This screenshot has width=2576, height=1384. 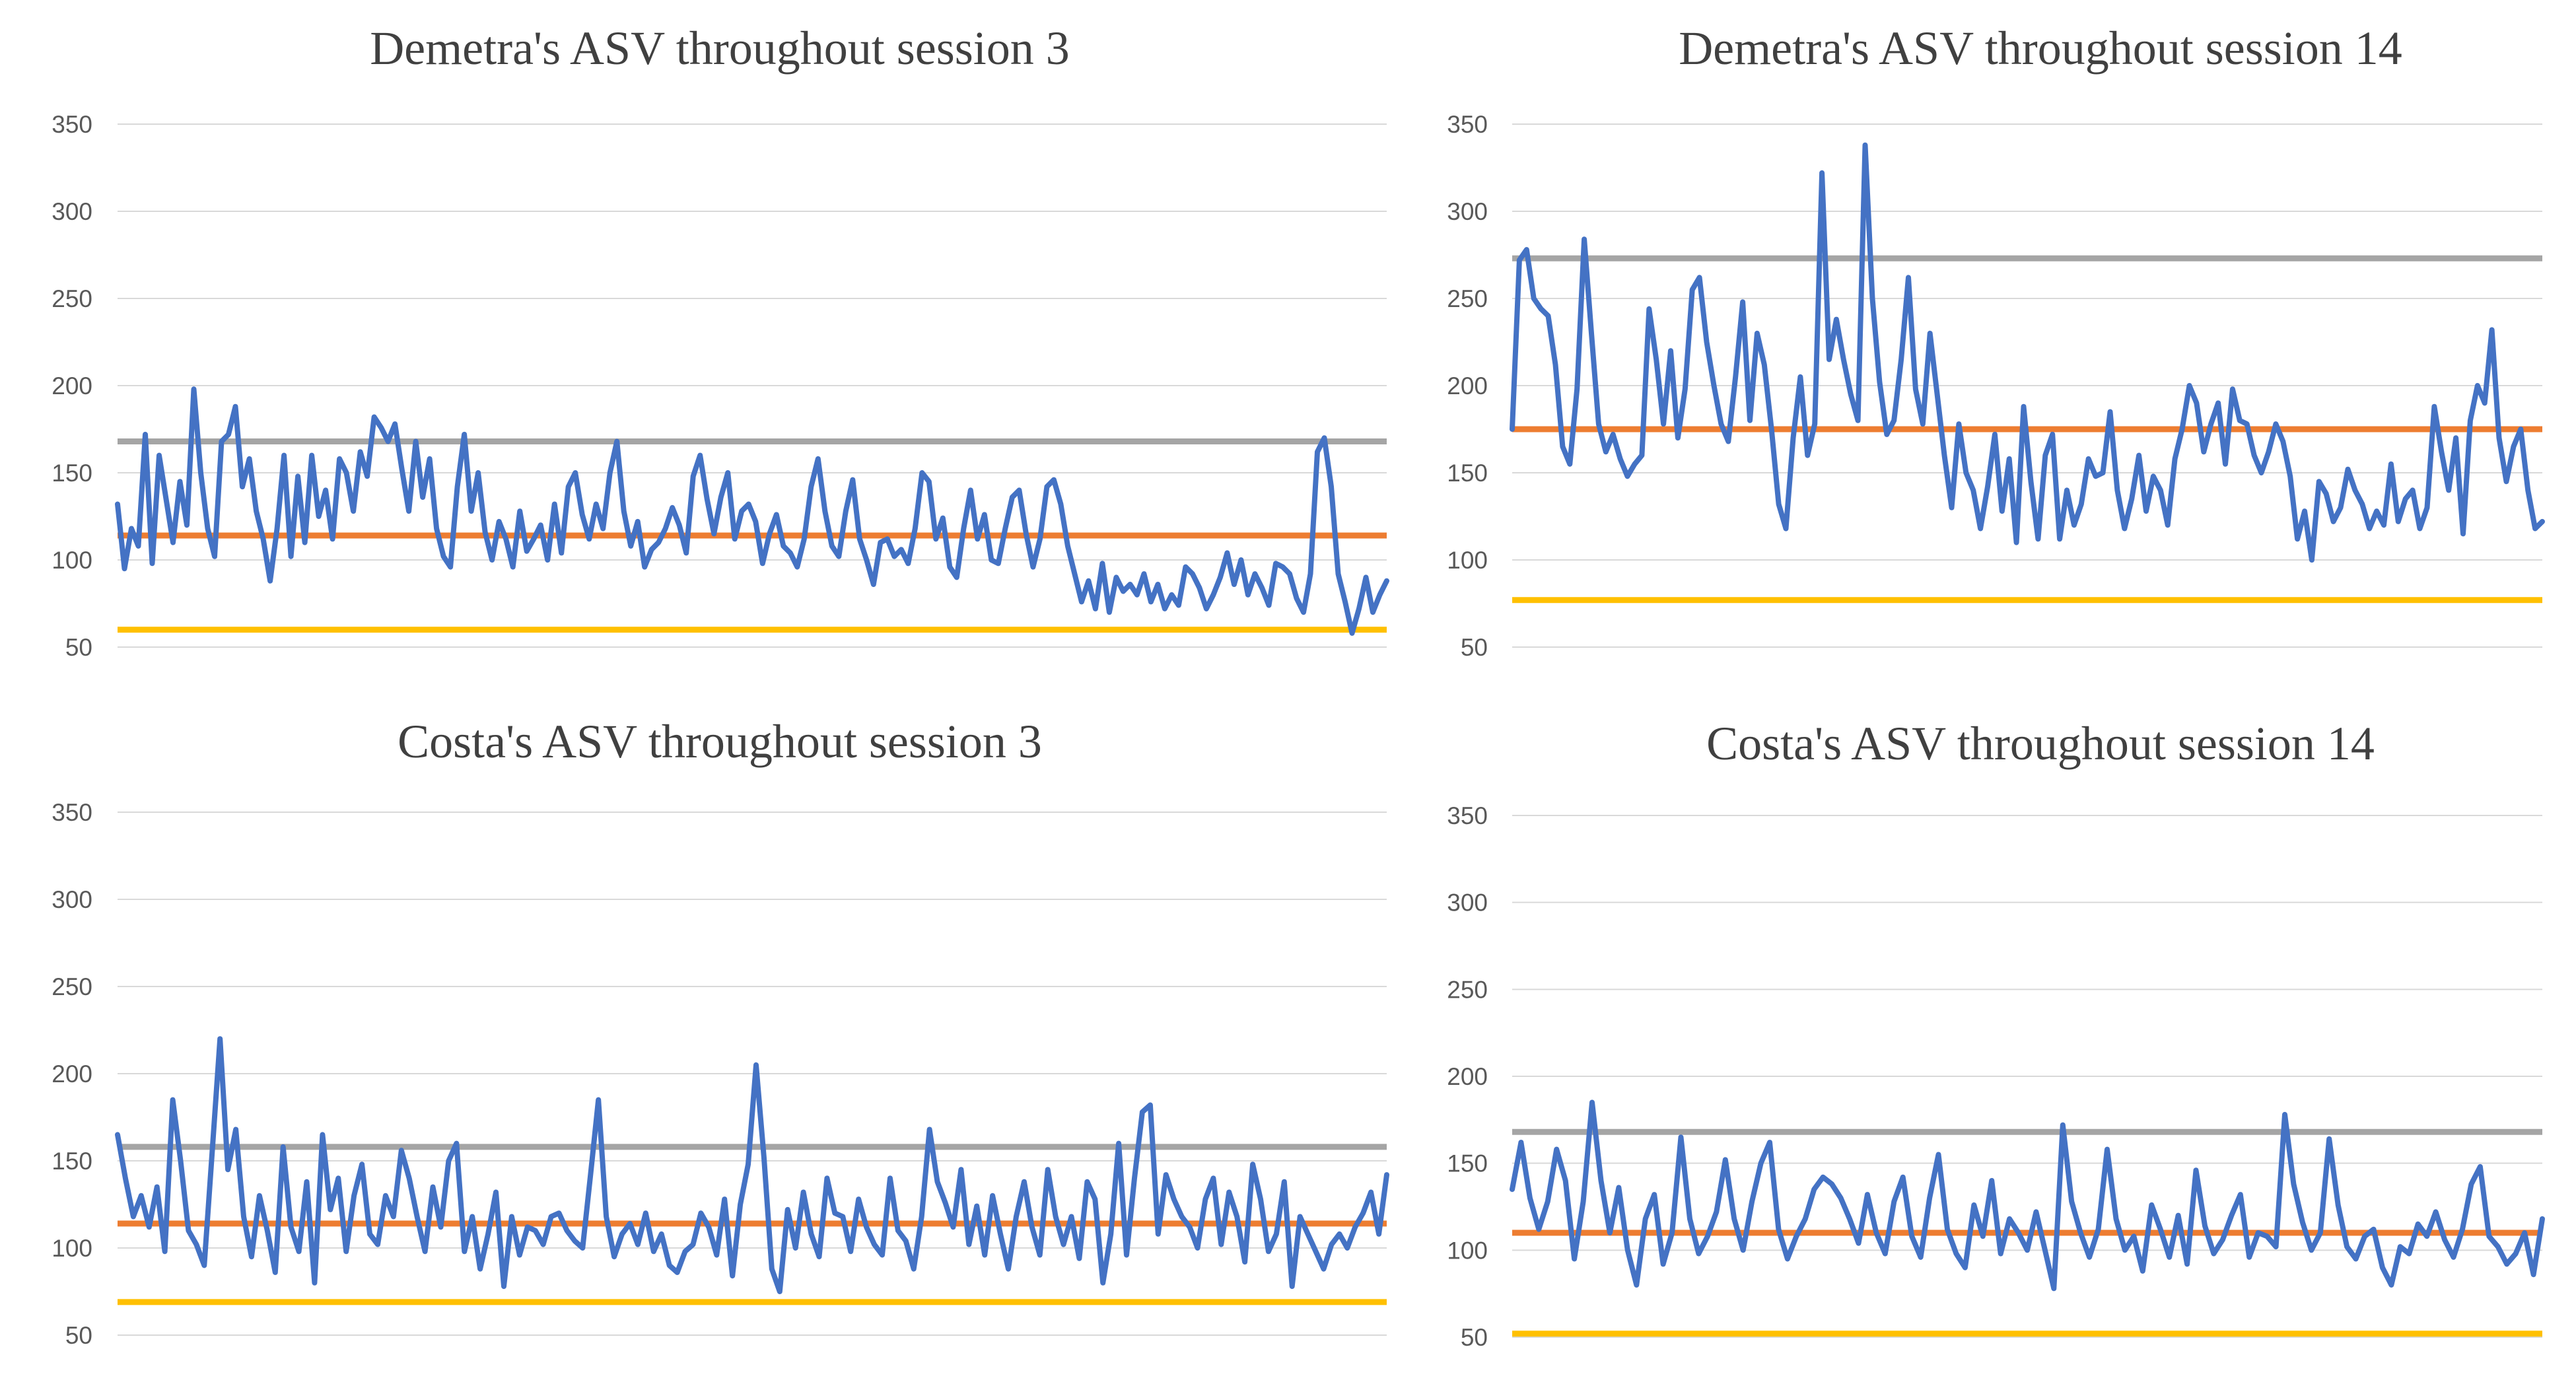 I want to click on chart-title: Costa's ASV throughout session 3, so click(x=720, y=742).